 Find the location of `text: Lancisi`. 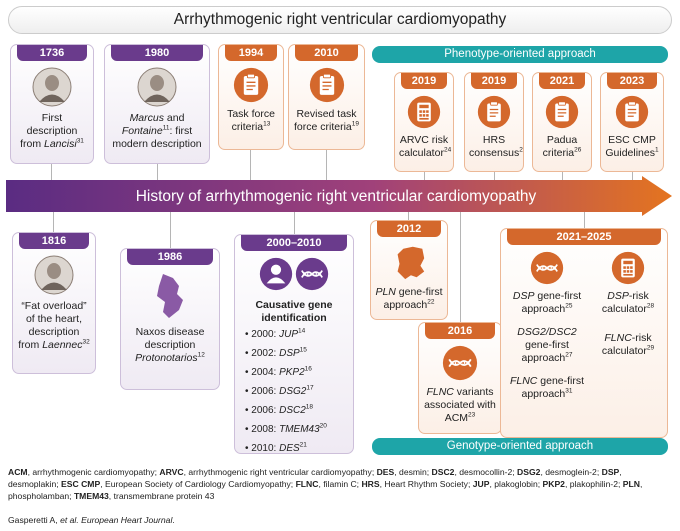

text: Lancisi is located at coordinates (60, 144).